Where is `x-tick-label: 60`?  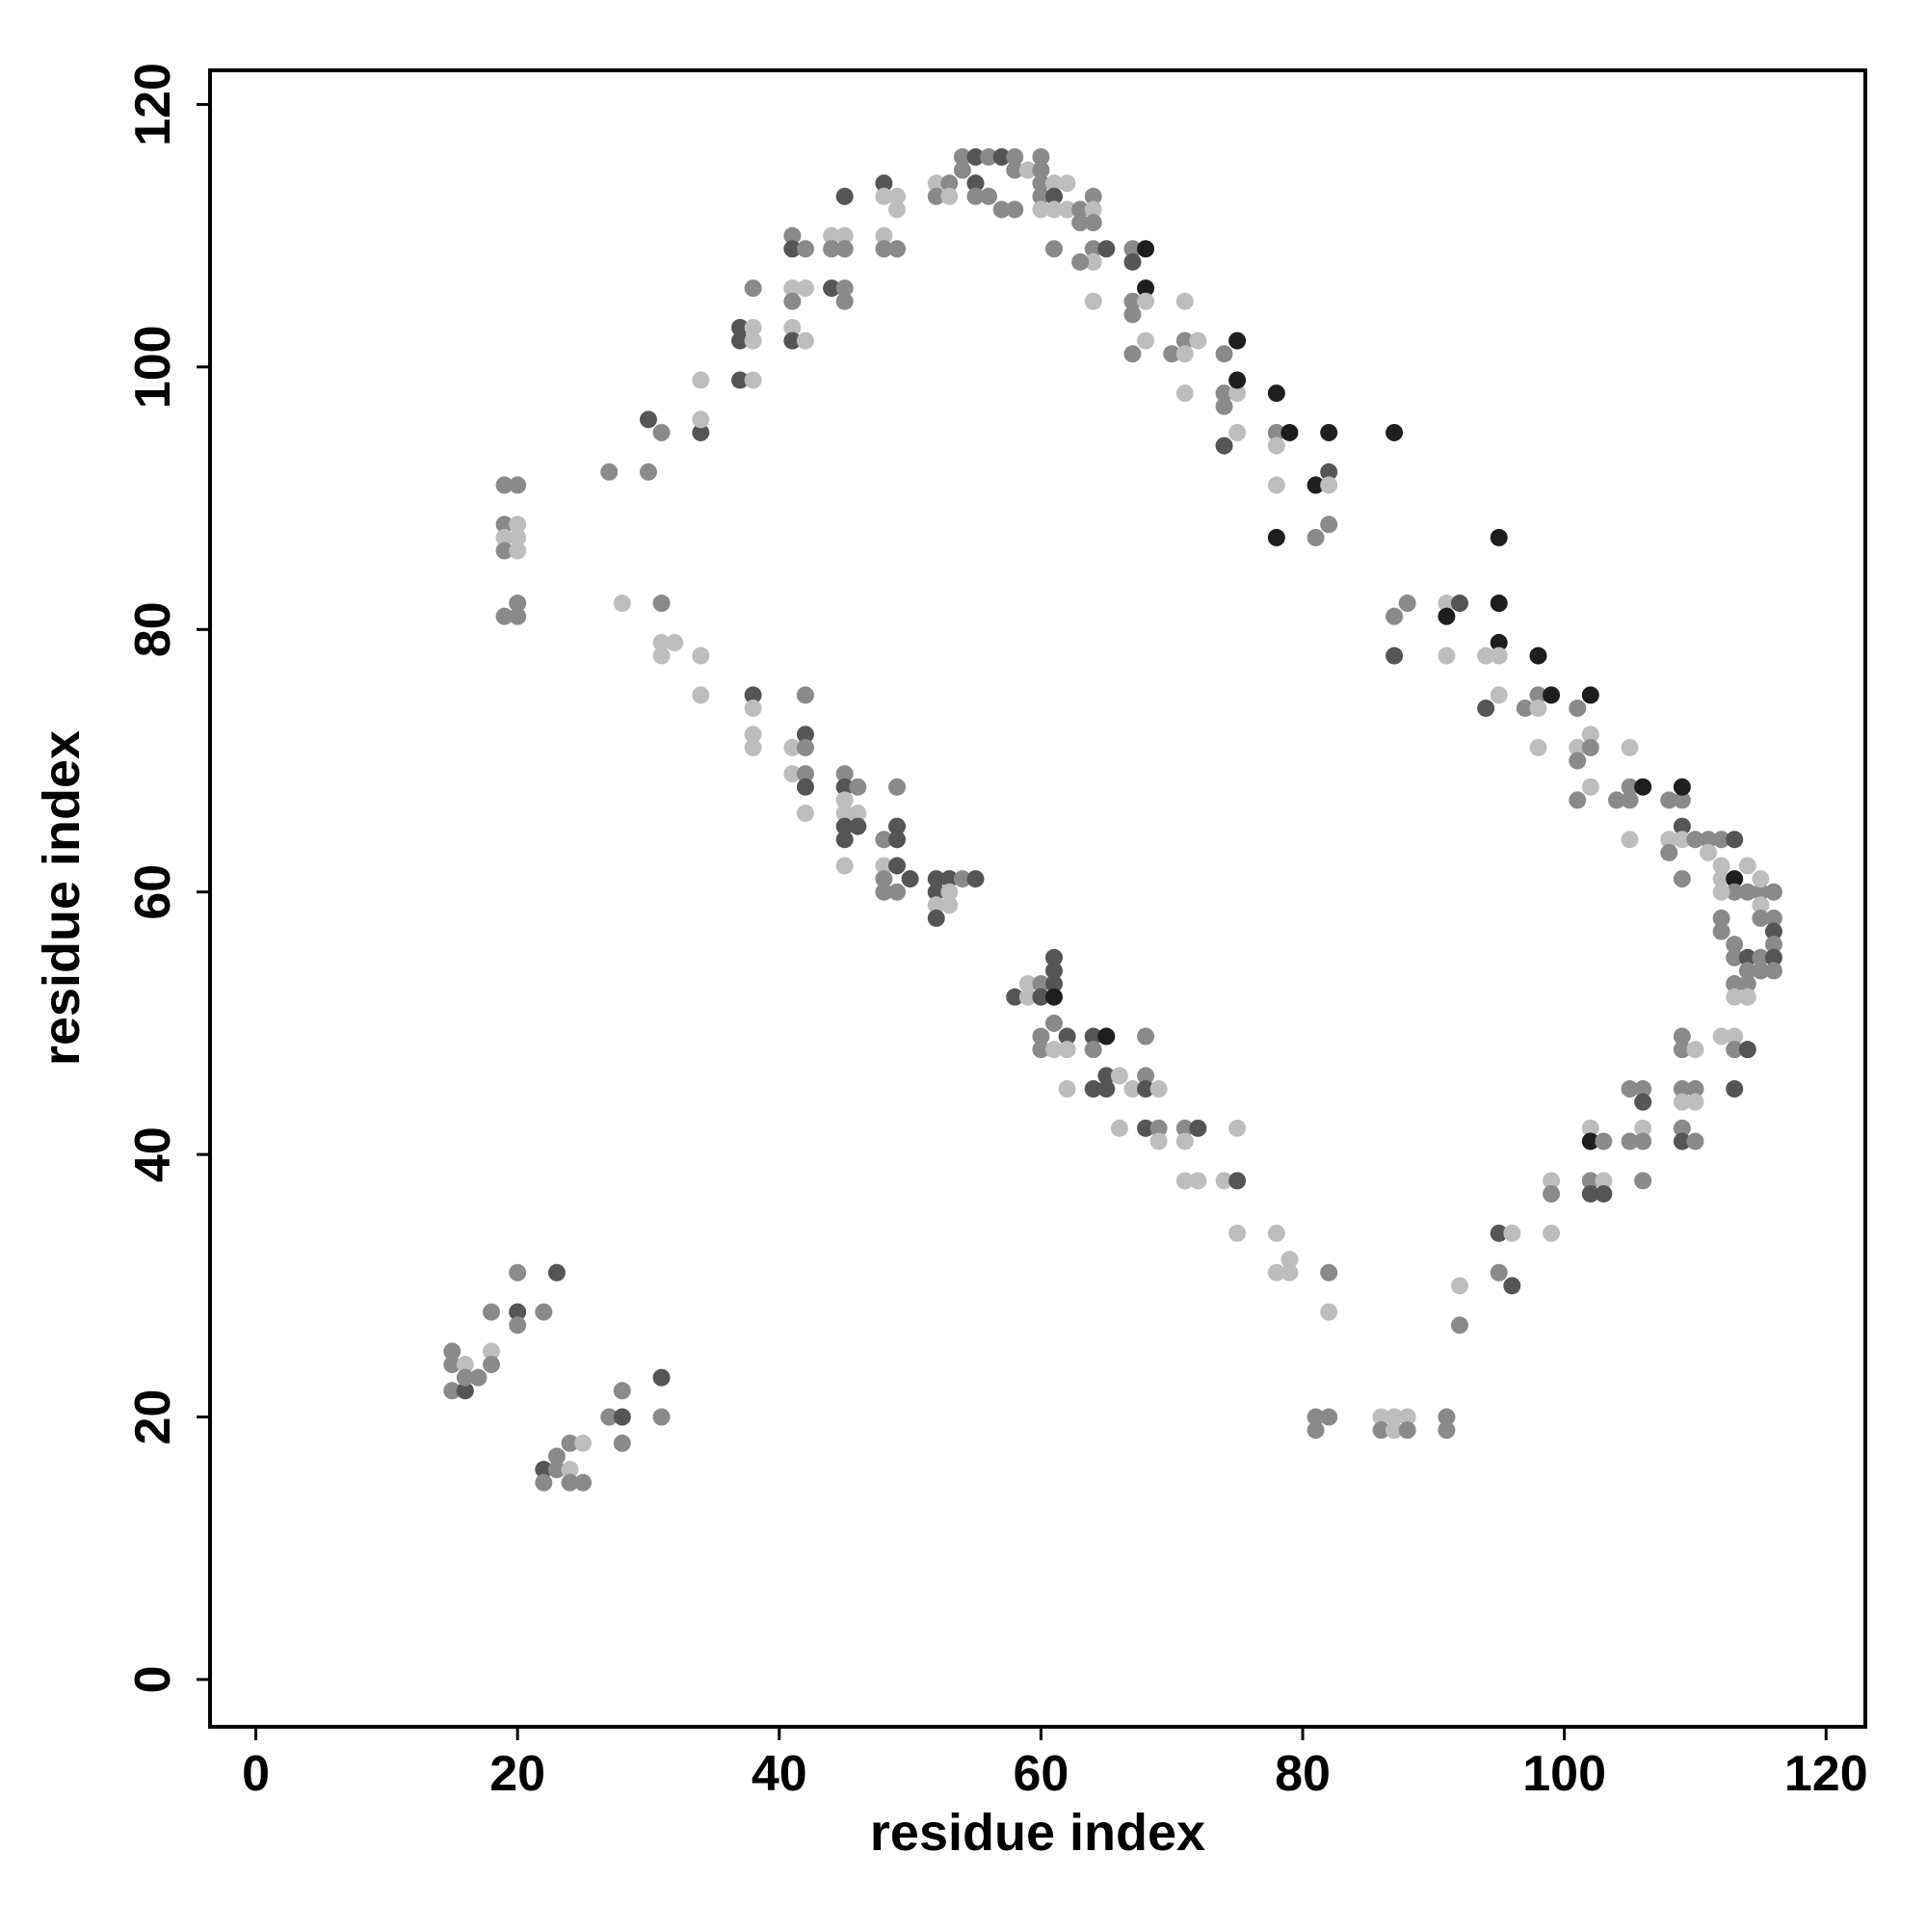 x-tick-label: 60 is located at coordinates (1041, 1774).